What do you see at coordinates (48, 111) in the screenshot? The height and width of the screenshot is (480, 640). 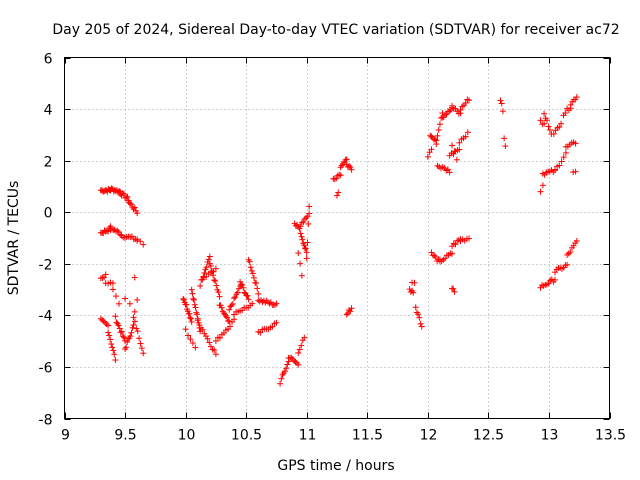 I see `y-tick-label: 4` at bounding box center [48, 111].